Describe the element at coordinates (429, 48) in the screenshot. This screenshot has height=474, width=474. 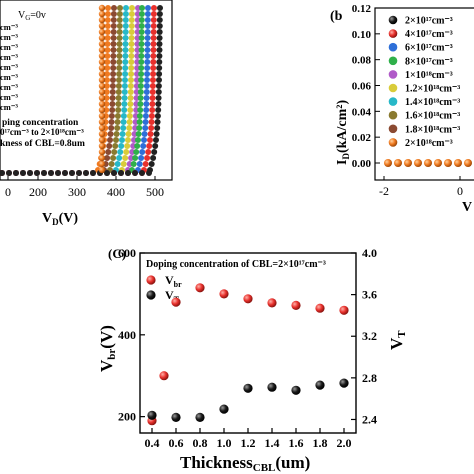
I see `panel-b-legend-label: 6×10¹⁷cm⁻³` at that location.